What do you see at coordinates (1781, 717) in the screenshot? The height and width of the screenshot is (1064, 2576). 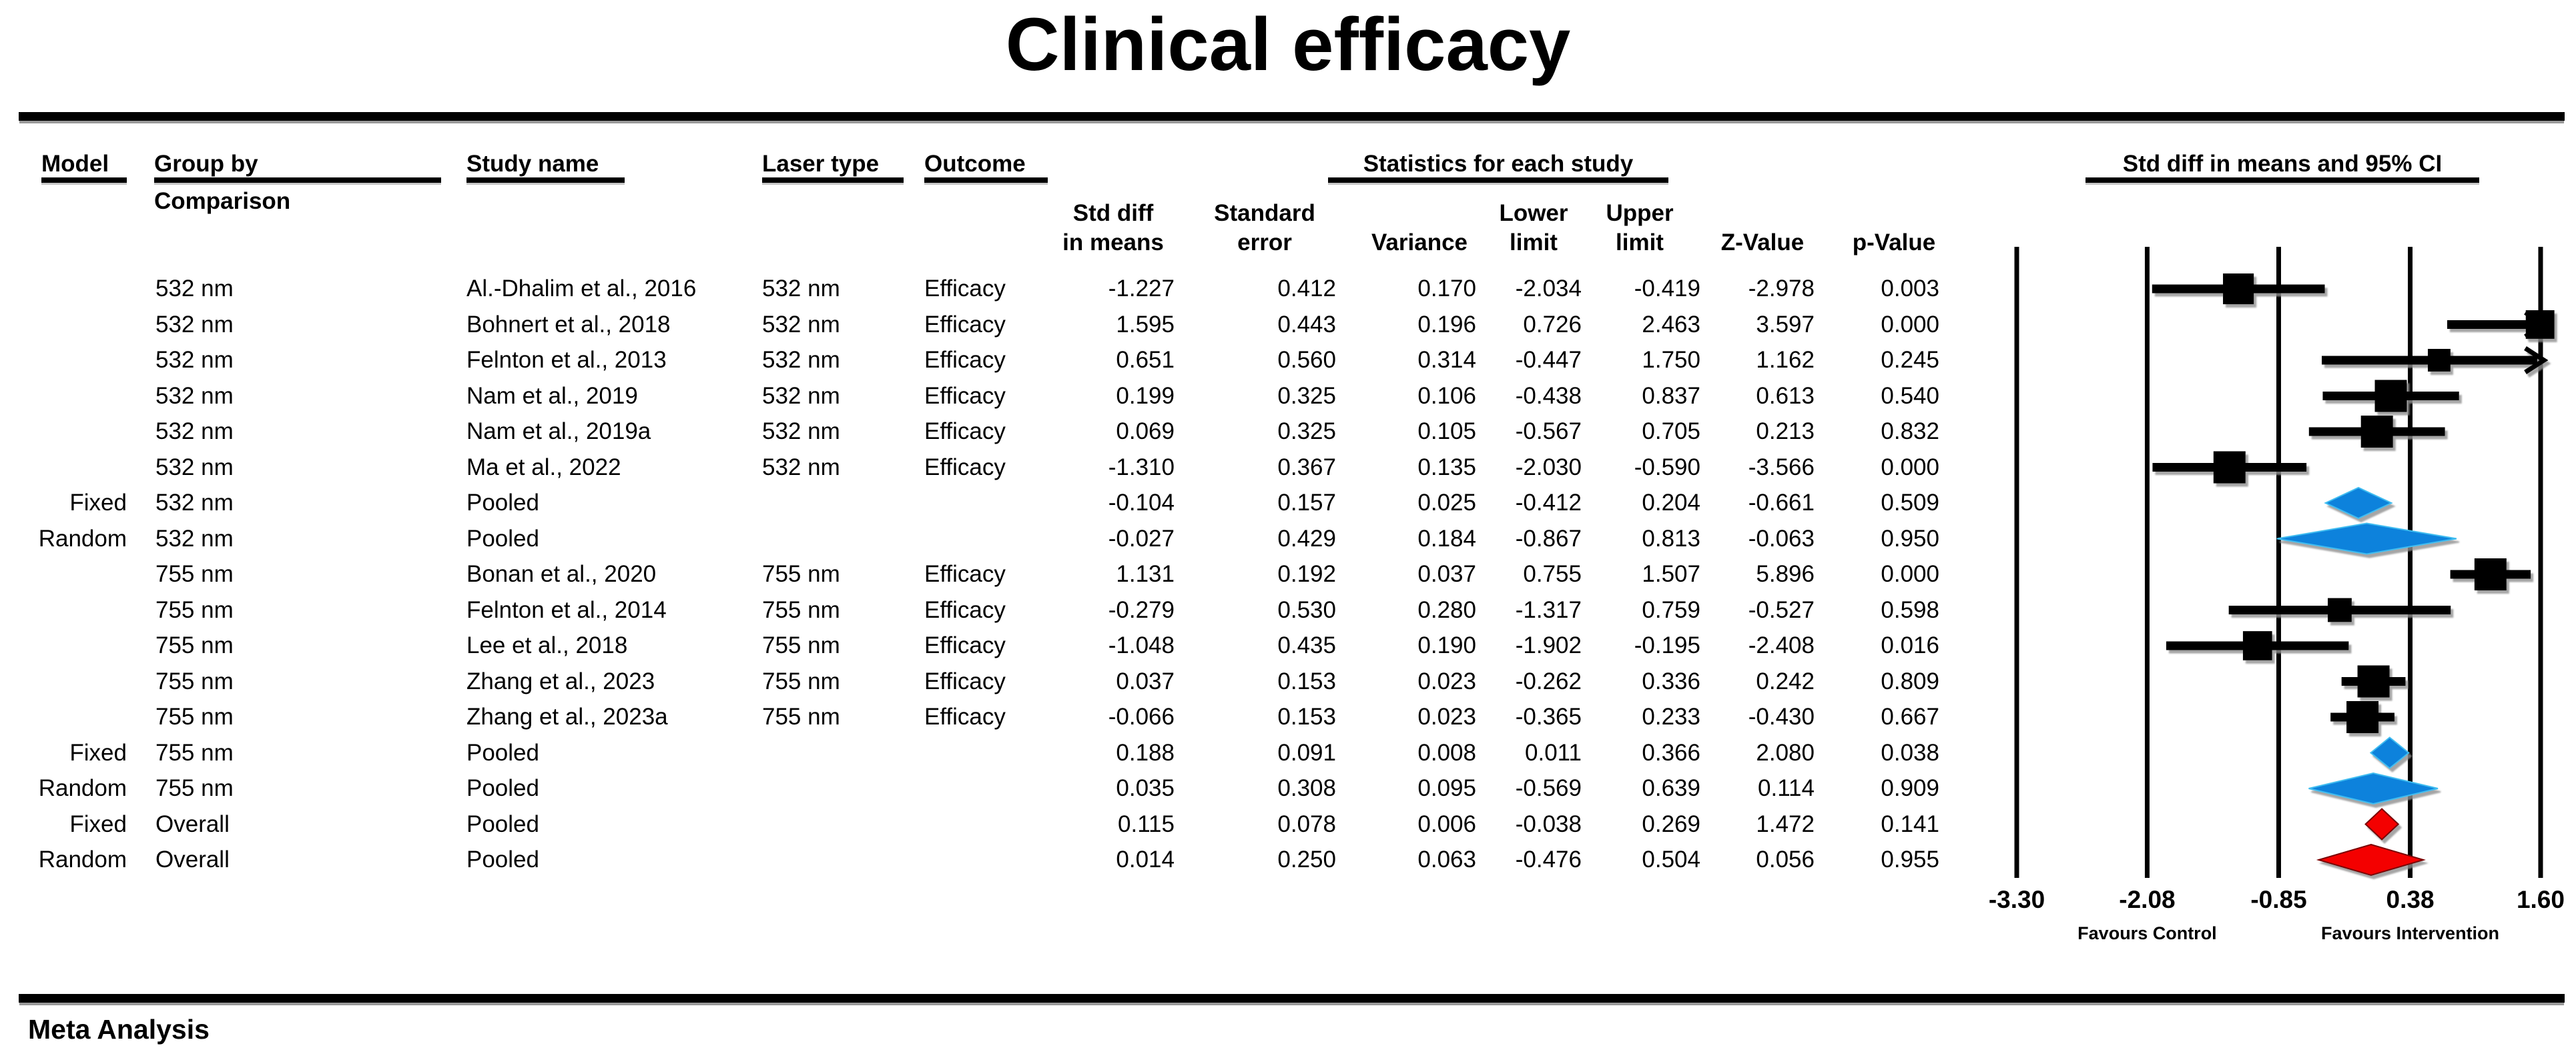 I see `cell-stat-value: -0.430` at bounding box center [1781, 717].